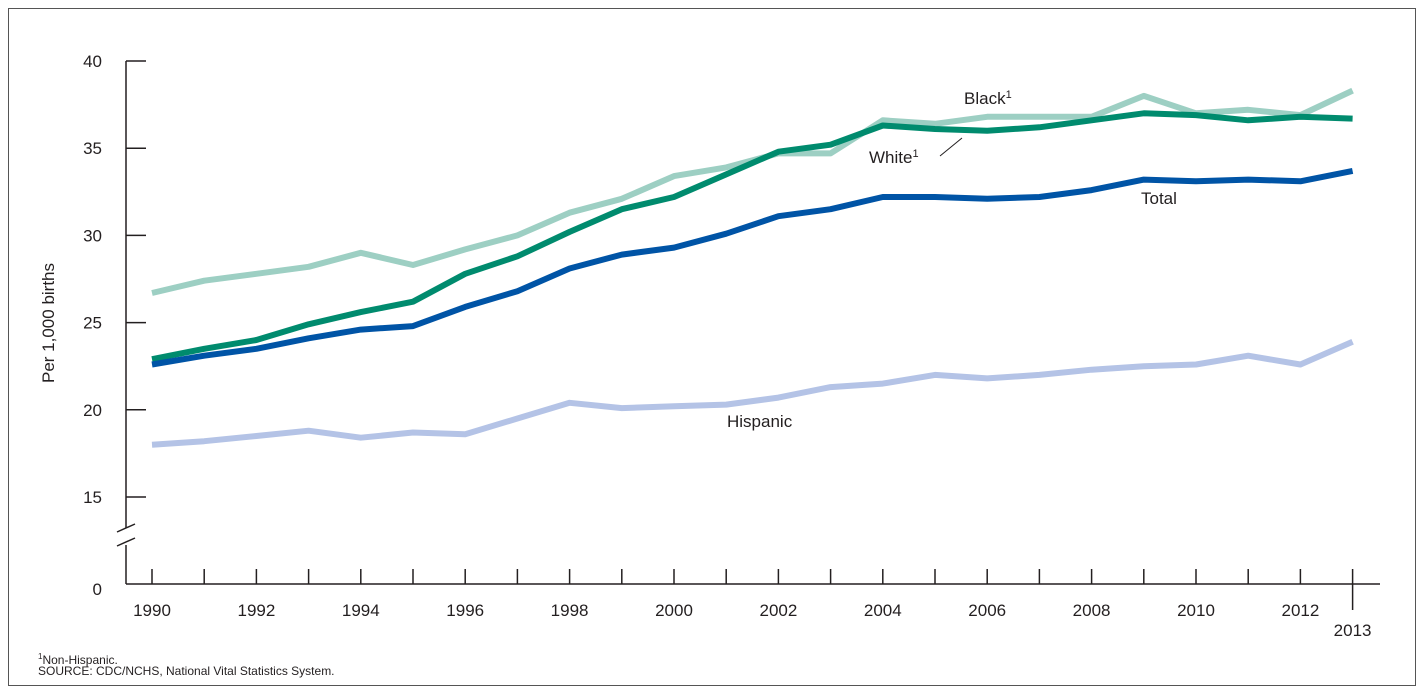 The width and height of the screenshot is (1426, 696). Describe the element at coordinates (152, 610) in the screenshot. I see `x-tick-label: 1990` at that location.